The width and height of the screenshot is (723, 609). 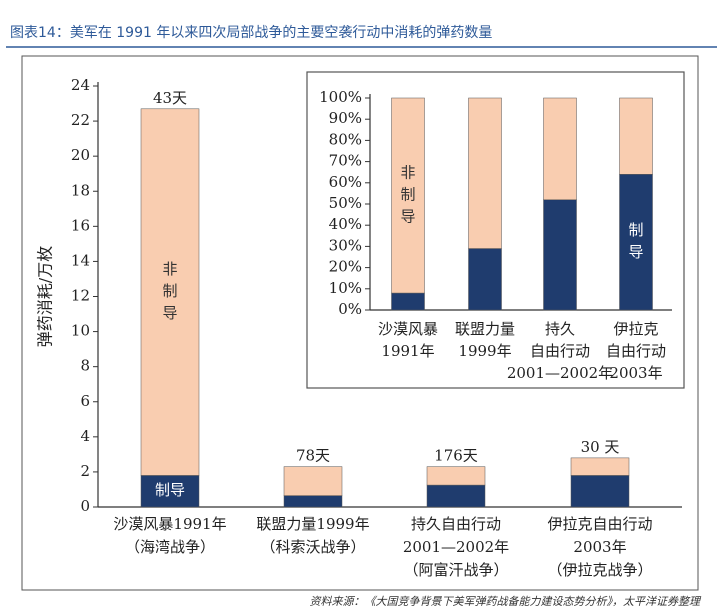 I want to click on y-tick-label: 6, so click(x=85, y=401).